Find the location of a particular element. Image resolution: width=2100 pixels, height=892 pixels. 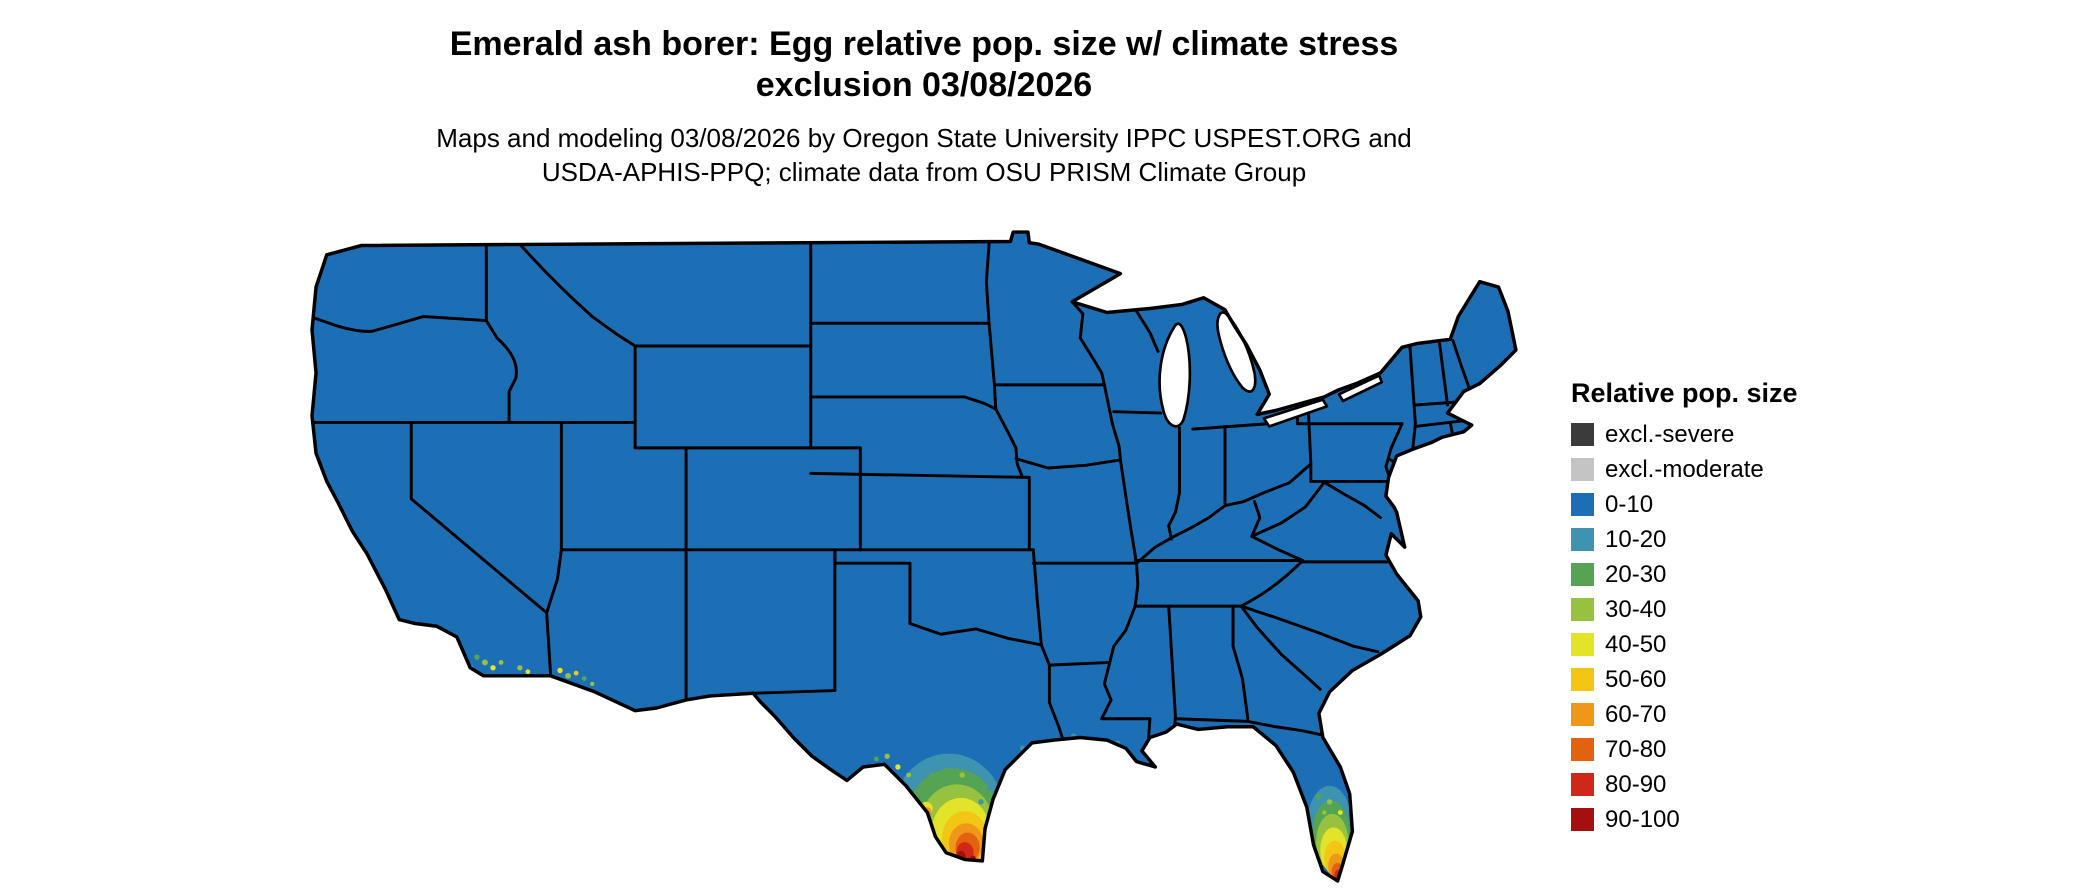

legend-title: Relative pop. size is located at coordinates (1684, 393).